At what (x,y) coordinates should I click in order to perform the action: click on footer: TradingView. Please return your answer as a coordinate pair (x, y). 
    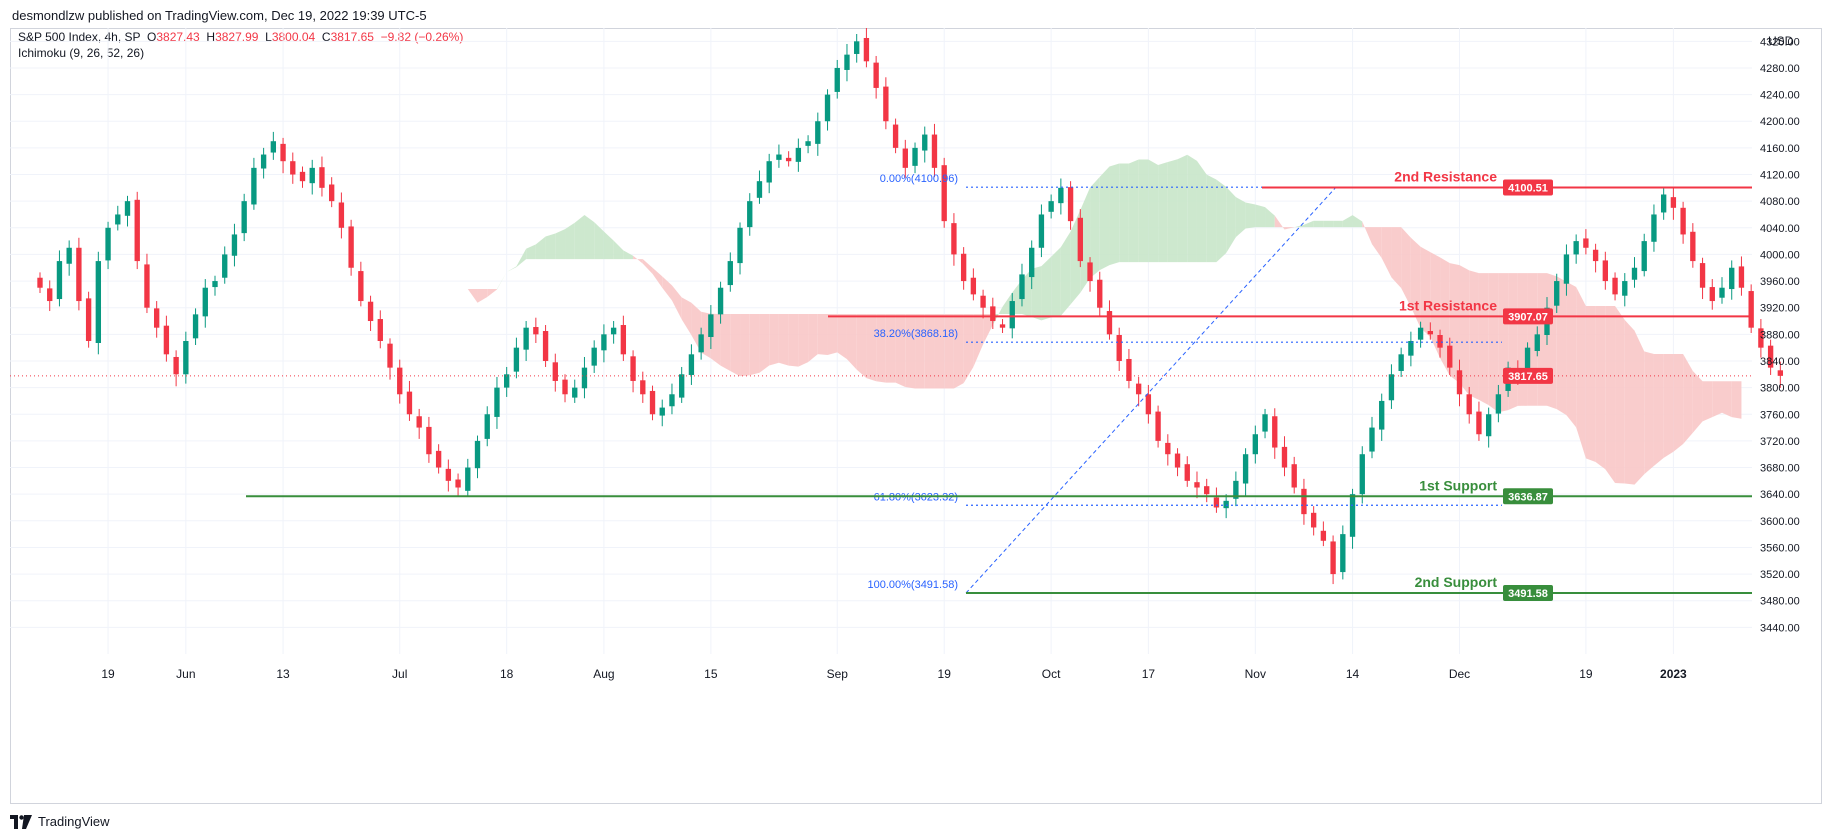
    Looking at the image, I should click on (60, 821).